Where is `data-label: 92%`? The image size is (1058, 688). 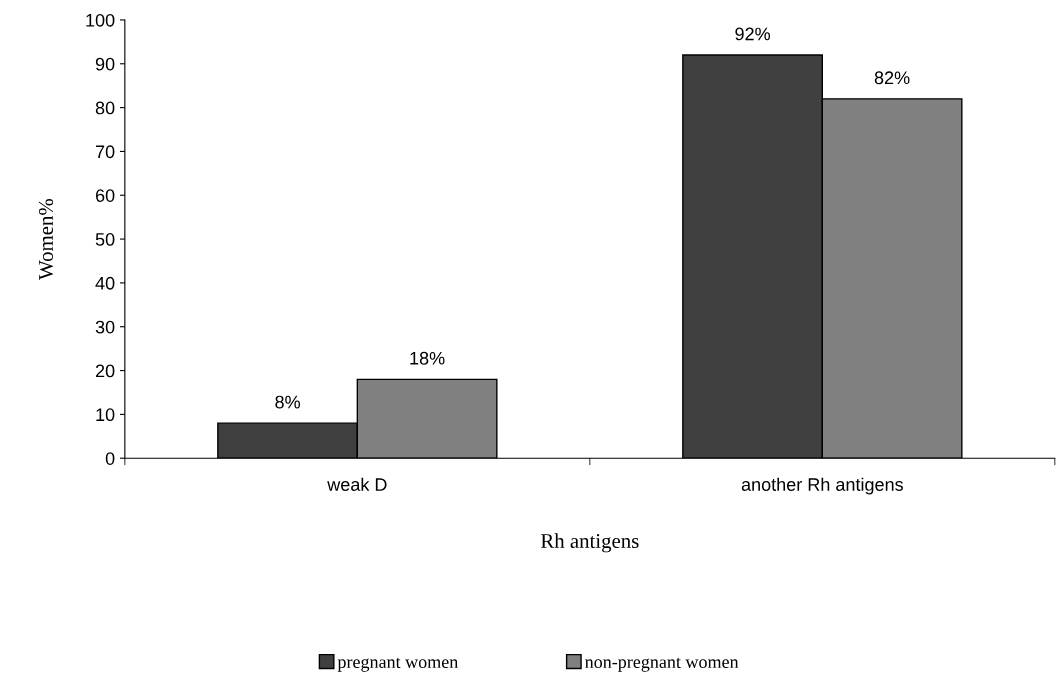 data-label: 92% is located at coordinates (753, 34).